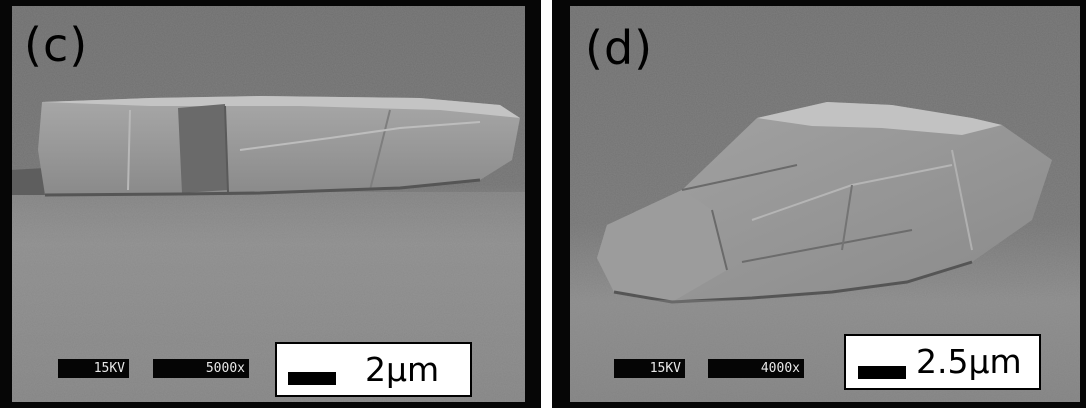 Image resolution: width=1086 pixels, height=408 pixels. I want to click on crystal-top-face, so click(879, 118).